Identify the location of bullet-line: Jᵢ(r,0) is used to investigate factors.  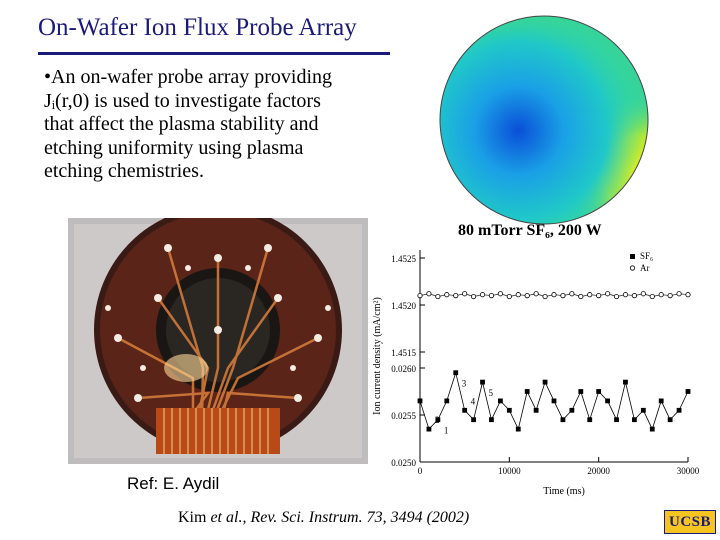
(182, 100).